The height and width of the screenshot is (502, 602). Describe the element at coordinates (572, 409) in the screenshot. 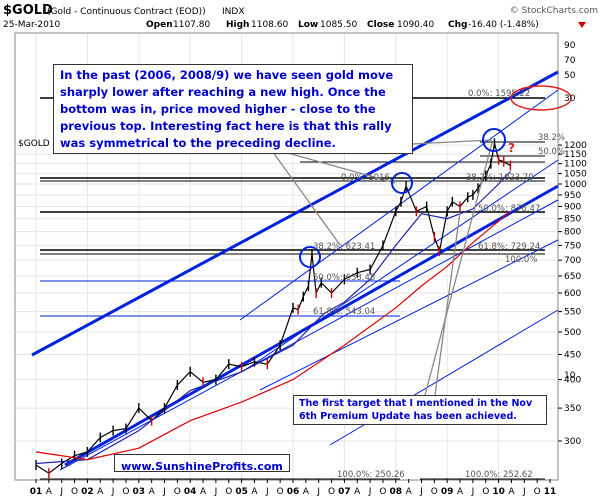

I see `y-tick-label: 350` at that location.